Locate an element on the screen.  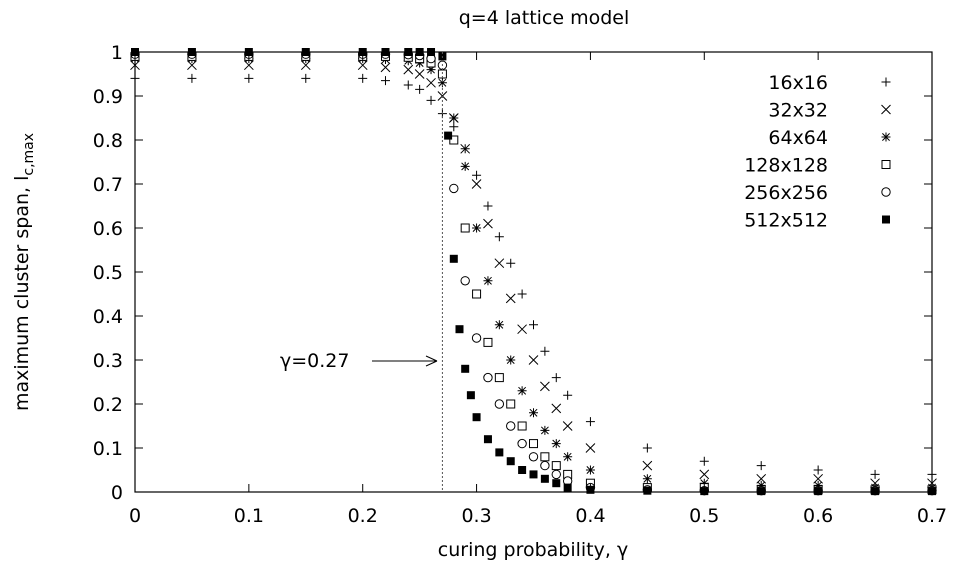
y-tick-label: 0.2 is located at coordinates (108, 405).